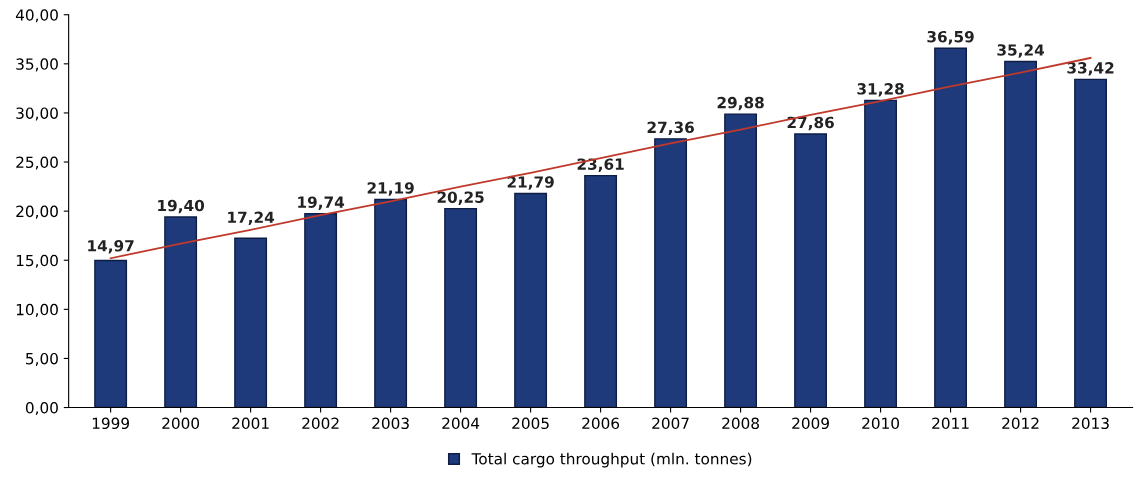  What do you see at coordinates (37, 65) in the screenshot?
I see `y-tick-label: 35,00` at bounding box center [37, 65].